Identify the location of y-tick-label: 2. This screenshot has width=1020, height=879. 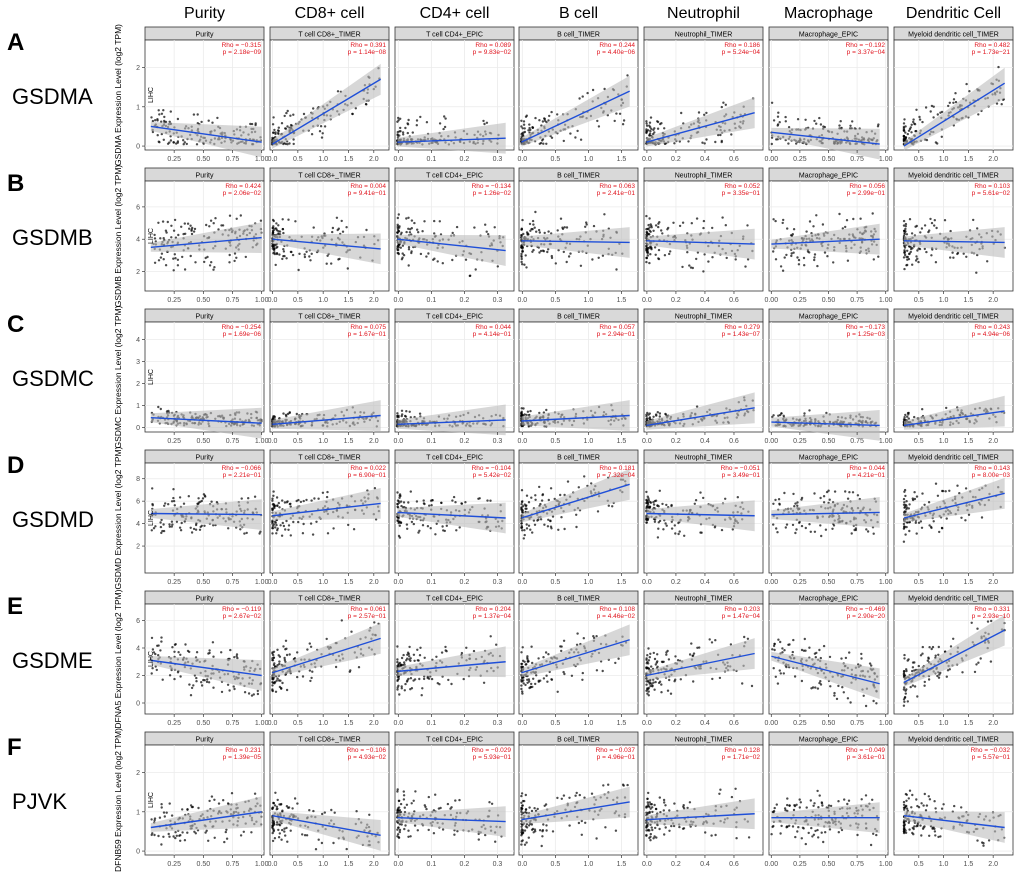
(138, 68).